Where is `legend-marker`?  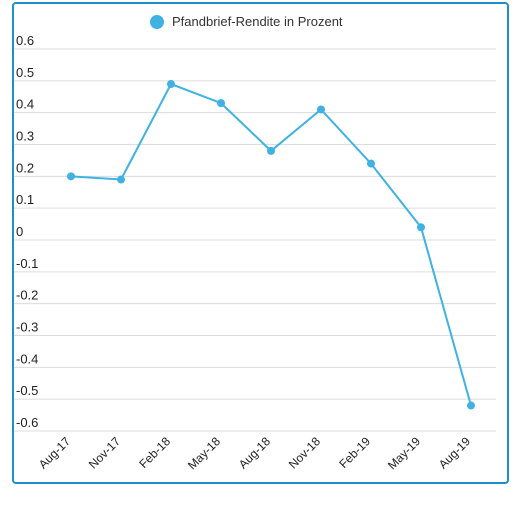 legend-marker is located at coordinates (157, 22).